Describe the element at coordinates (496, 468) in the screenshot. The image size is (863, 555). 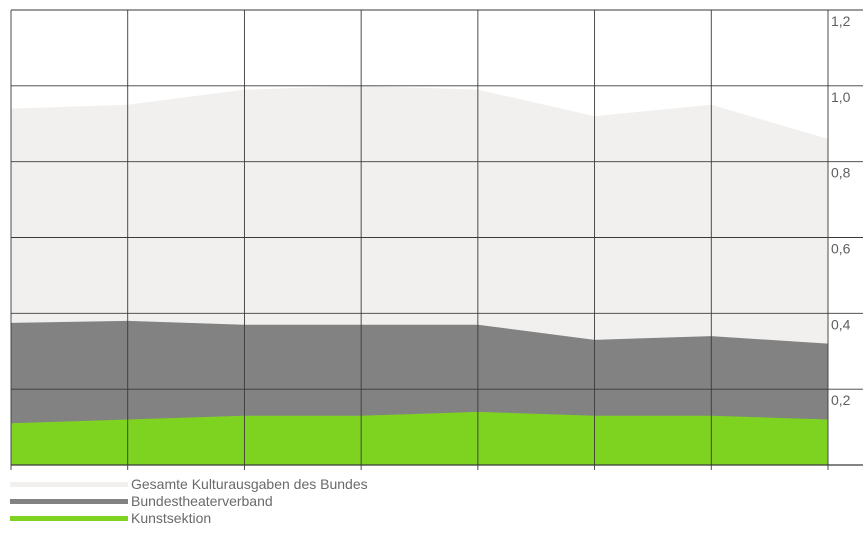
I see `x-tick-label: 1994` at that location.